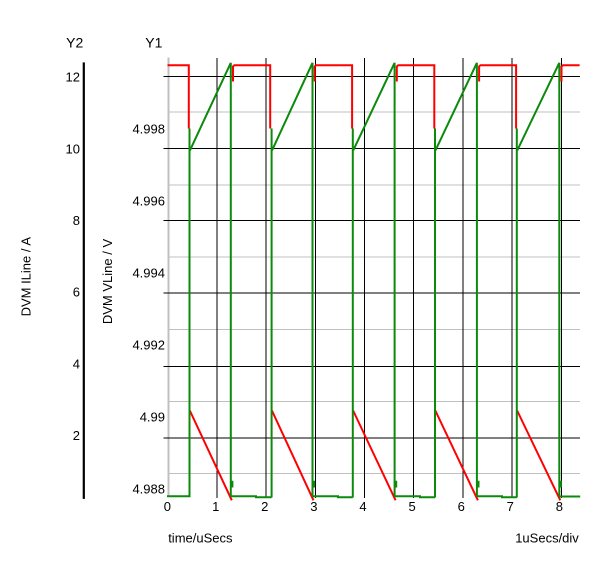 The height and width of the screenshot is (563, 600). What do you see at coordinates (215, 506) in the screenshot?
I see `svg-text: 1` at bounding box center [215, 506].